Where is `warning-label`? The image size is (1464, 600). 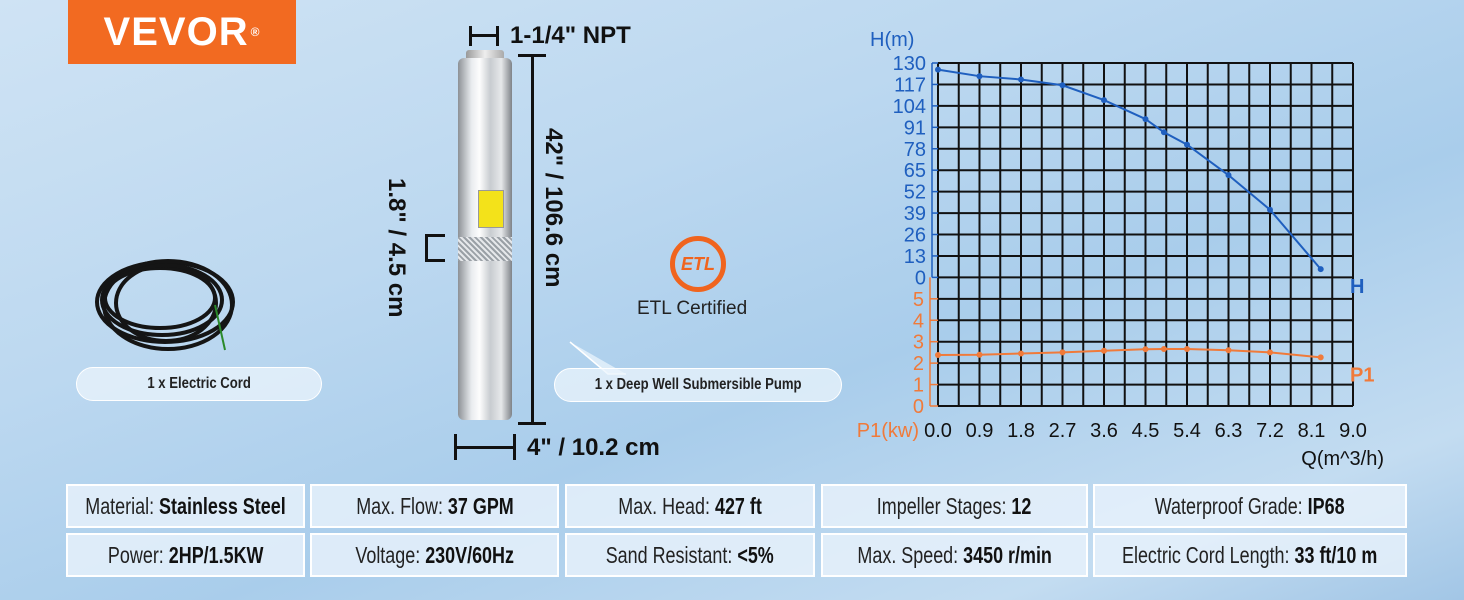 warning-label is located at coordinates (491, 209).